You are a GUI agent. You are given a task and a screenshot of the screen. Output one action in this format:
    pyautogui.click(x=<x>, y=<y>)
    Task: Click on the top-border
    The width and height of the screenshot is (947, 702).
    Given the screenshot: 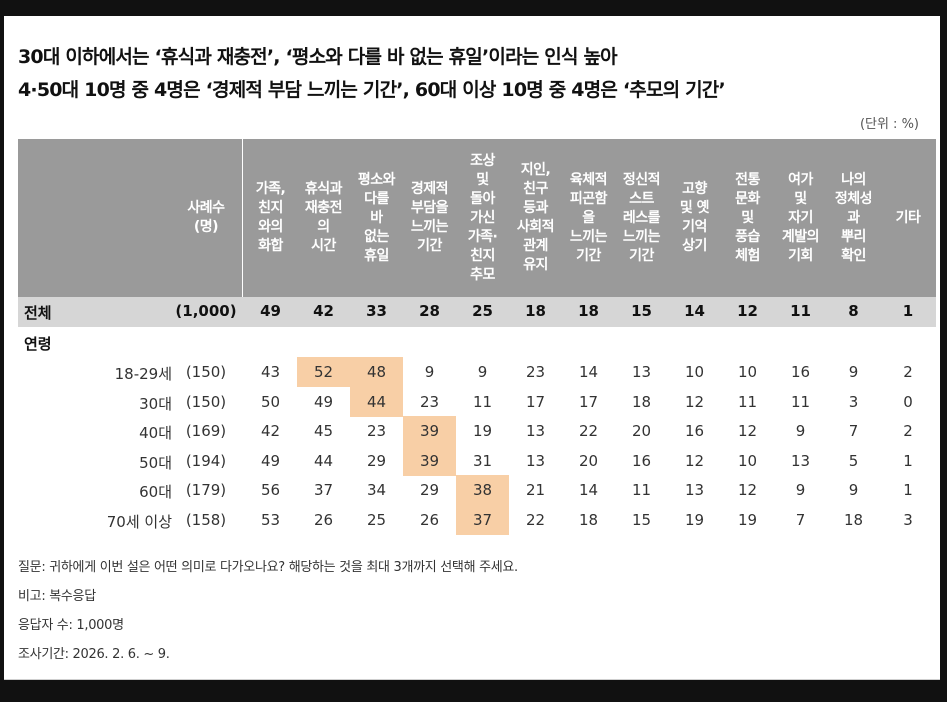 What is the action you would take?
    pyautogui.click(x=473, y=8)
    